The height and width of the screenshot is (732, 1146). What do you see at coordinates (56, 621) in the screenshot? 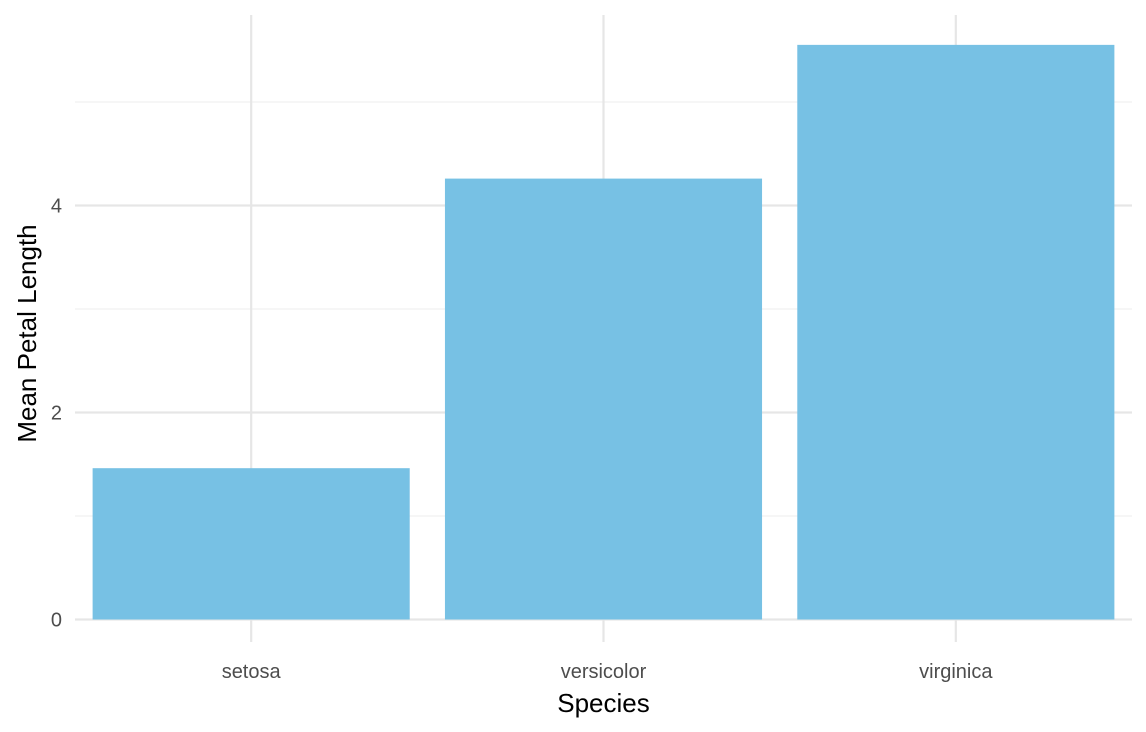
I see `y-tick-label: 0` at bounding box center [56, 621].